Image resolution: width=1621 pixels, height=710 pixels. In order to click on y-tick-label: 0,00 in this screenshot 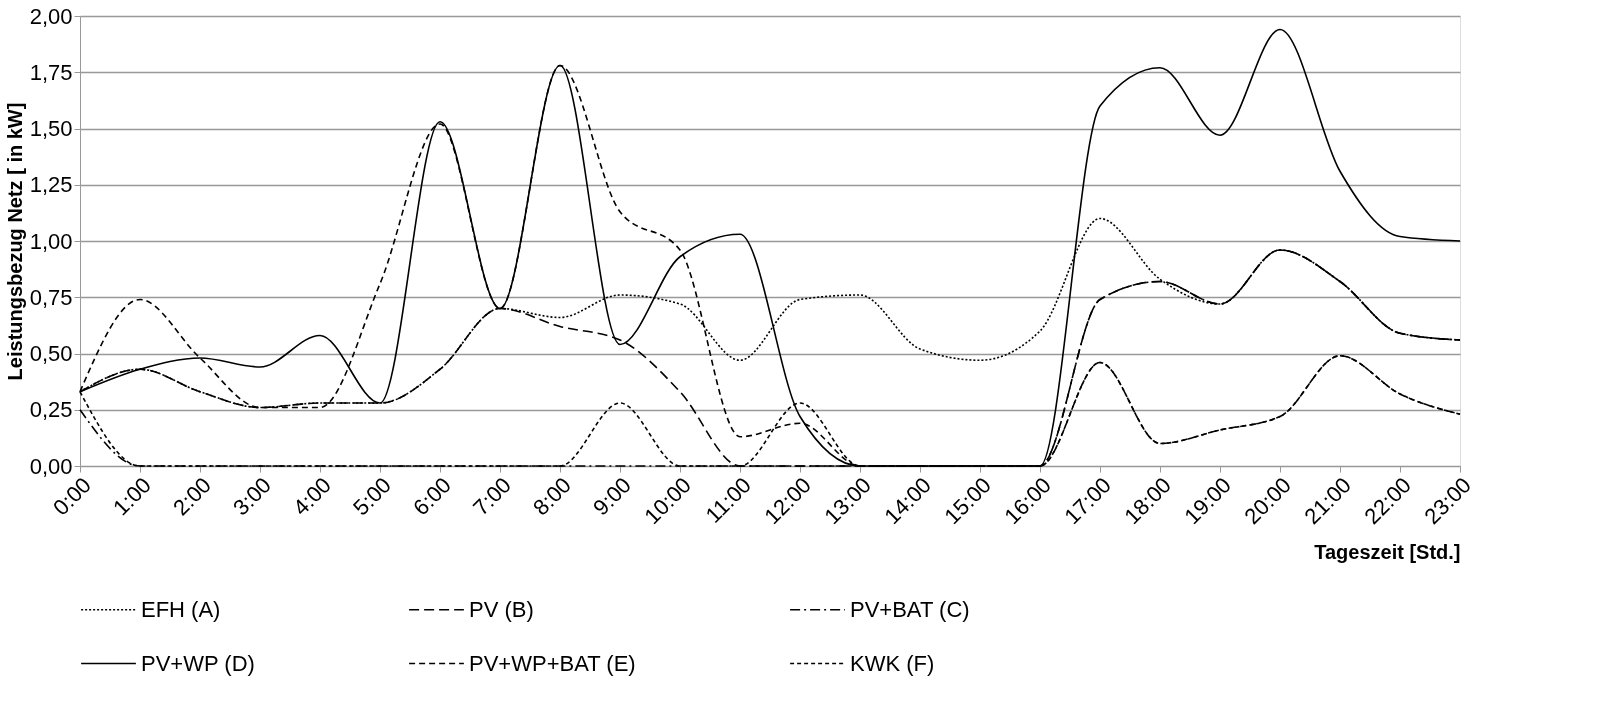, I will do `click(51, 466)`.